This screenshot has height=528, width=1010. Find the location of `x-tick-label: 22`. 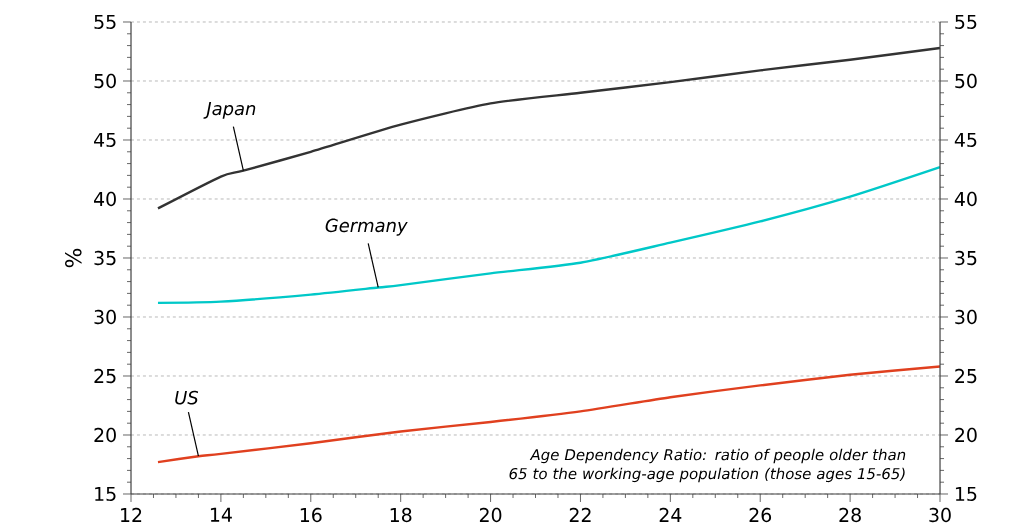

x-tick-label: 22 is located at coordinates (580, 514).